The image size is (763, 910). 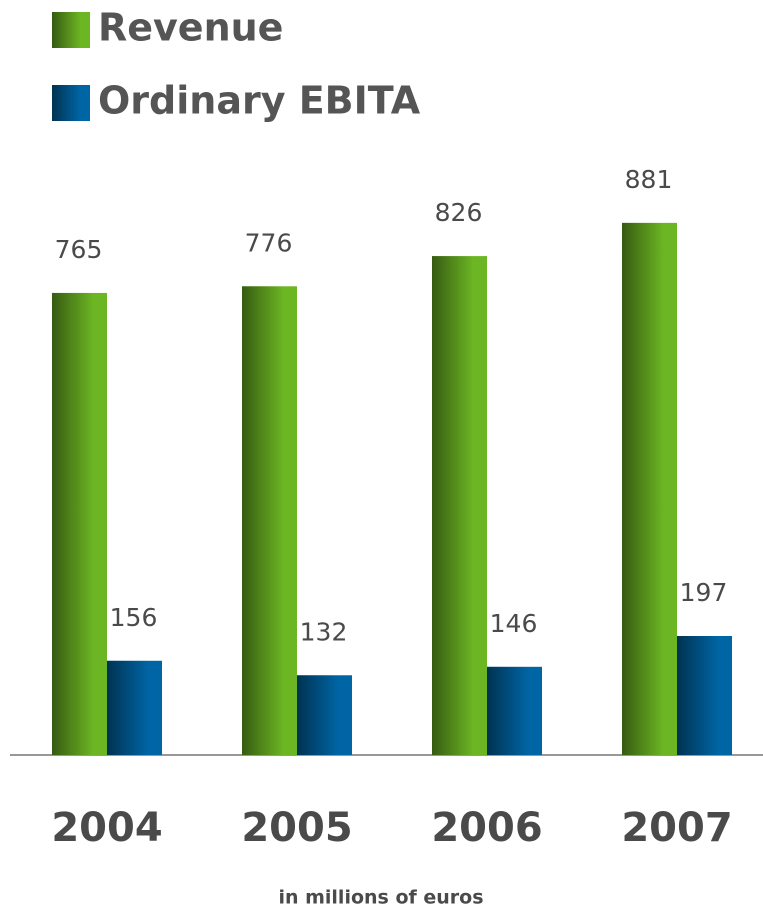 I want to click on x-tick-label: 2006, so click(x=486, y=828).